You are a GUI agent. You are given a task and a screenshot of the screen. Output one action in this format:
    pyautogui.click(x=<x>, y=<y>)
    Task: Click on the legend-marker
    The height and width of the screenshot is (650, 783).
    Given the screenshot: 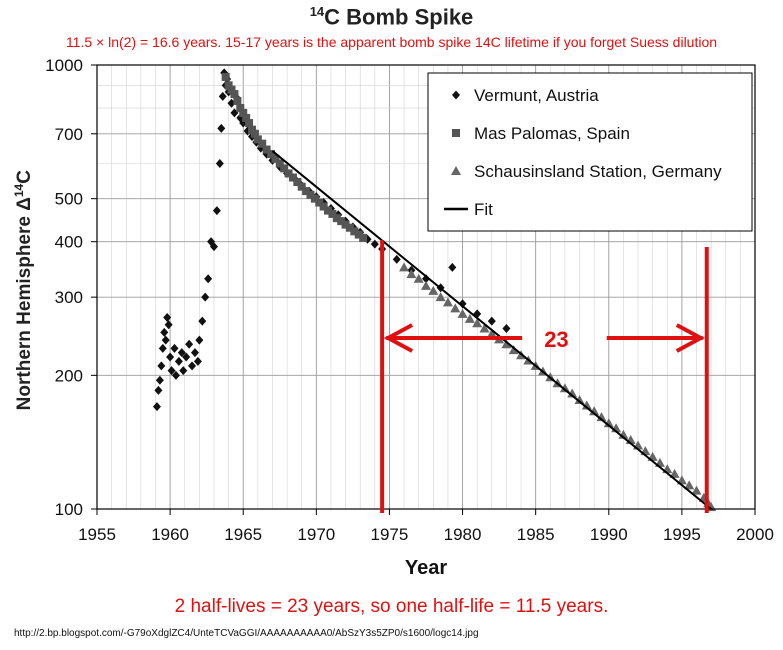 What is the action you would take?
    pyautogui.click(x=456, y=95)
    